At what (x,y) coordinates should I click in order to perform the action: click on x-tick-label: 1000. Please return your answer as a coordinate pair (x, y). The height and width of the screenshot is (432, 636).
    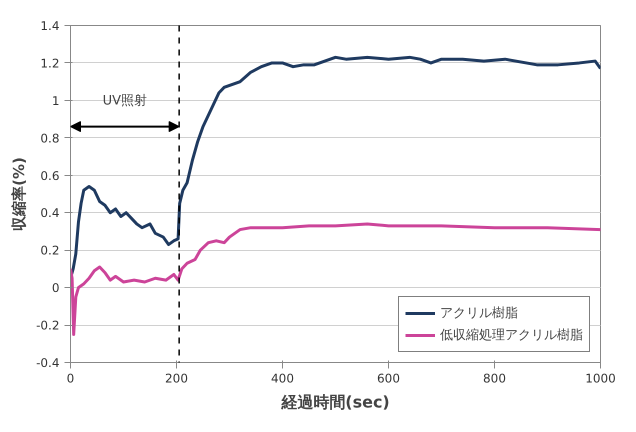
    Looking at the image, I should click on (600, 379).